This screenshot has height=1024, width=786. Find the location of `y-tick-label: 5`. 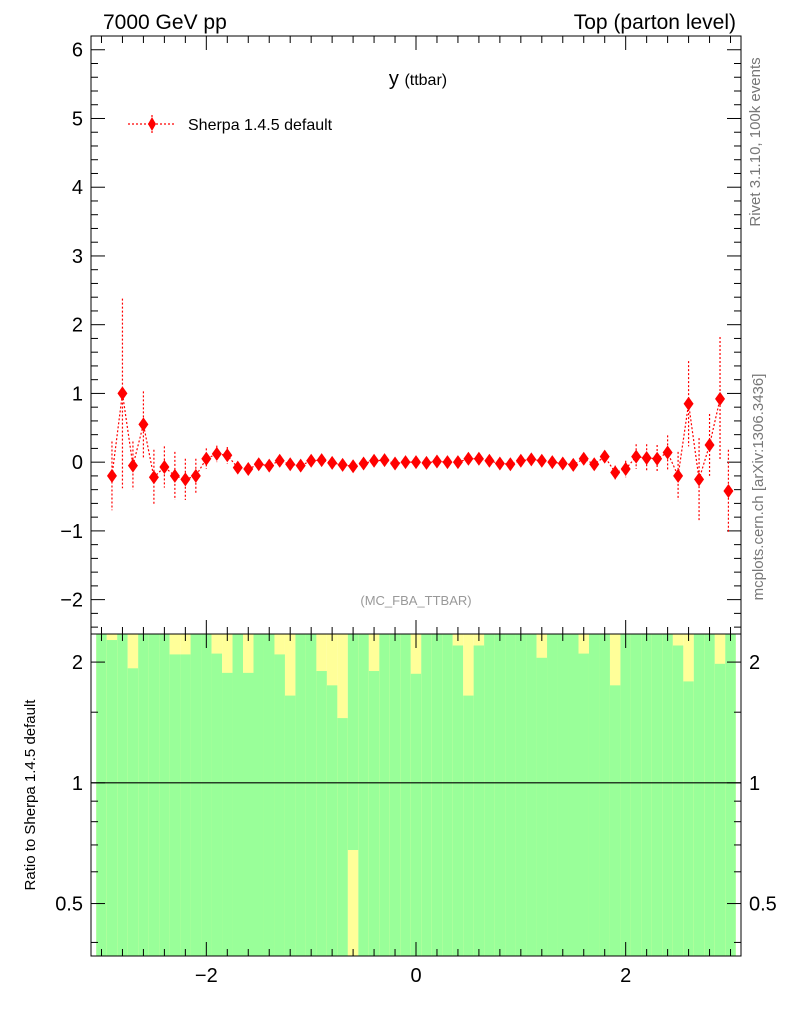

y-tick-label: 5 is located at coordinates (77, 119).